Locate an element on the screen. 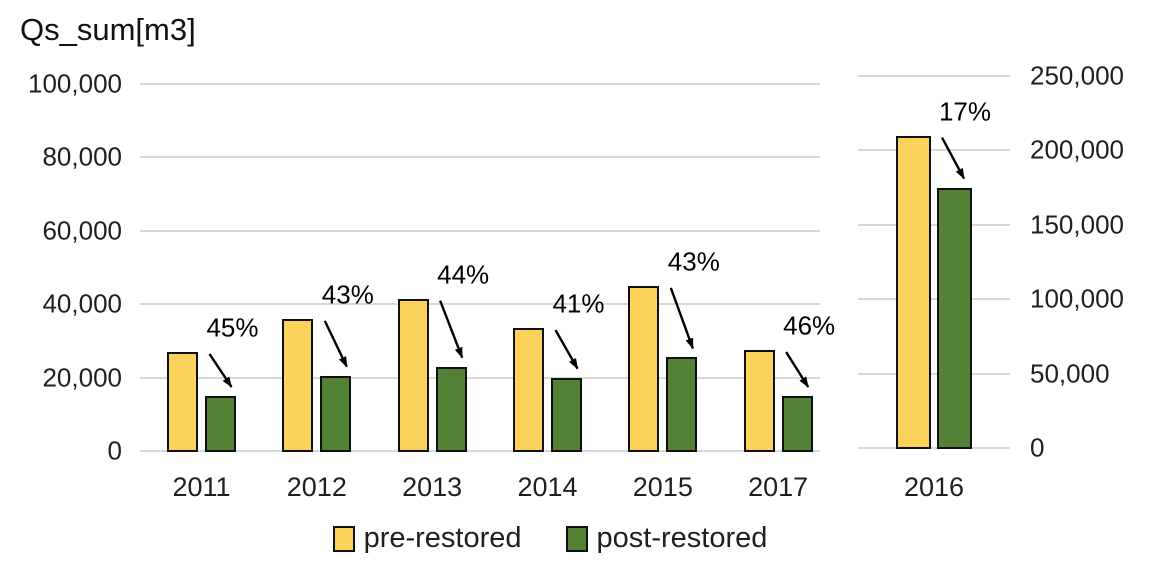 This screenshot has width=1165, height=575. legend-label: post-restored is located at coordinates (682, 538).